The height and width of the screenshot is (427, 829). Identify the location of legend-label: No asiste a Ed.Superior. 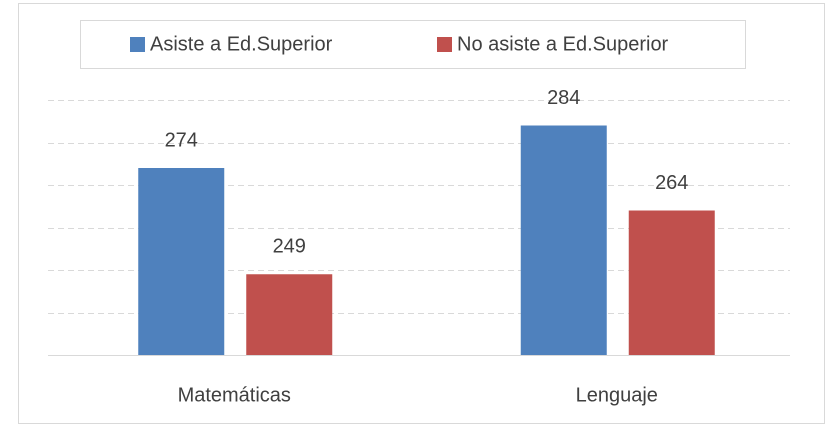
(563, 44).